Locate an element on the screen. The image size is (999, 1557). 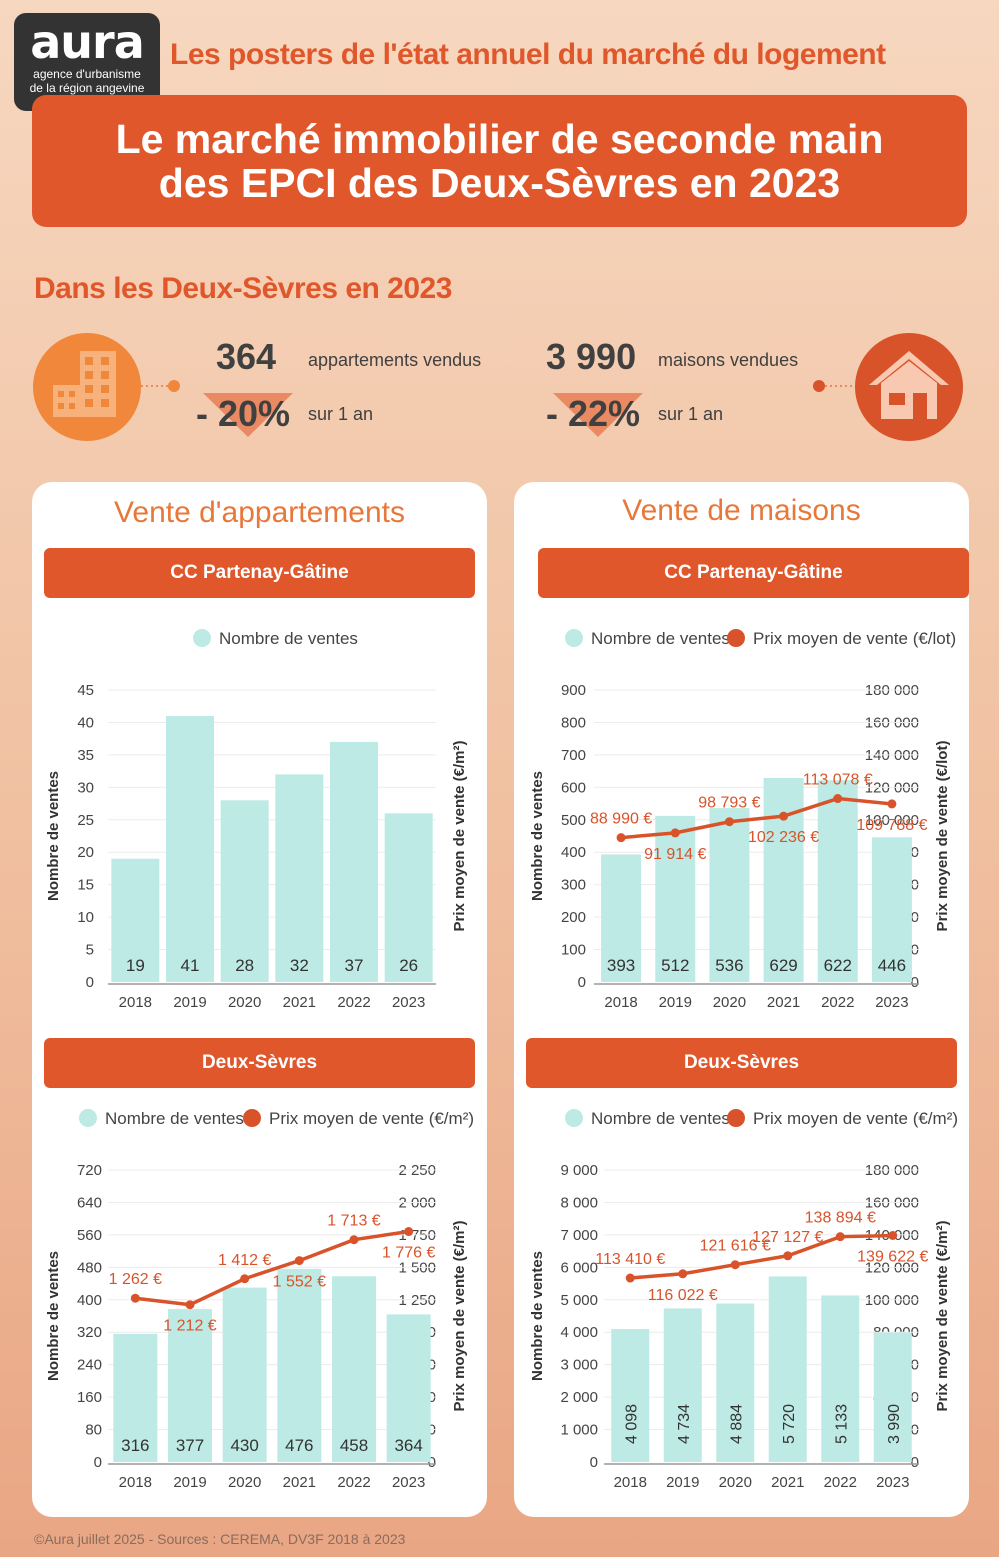
y-tick-label: 35 is located at coordinates (85, 755).